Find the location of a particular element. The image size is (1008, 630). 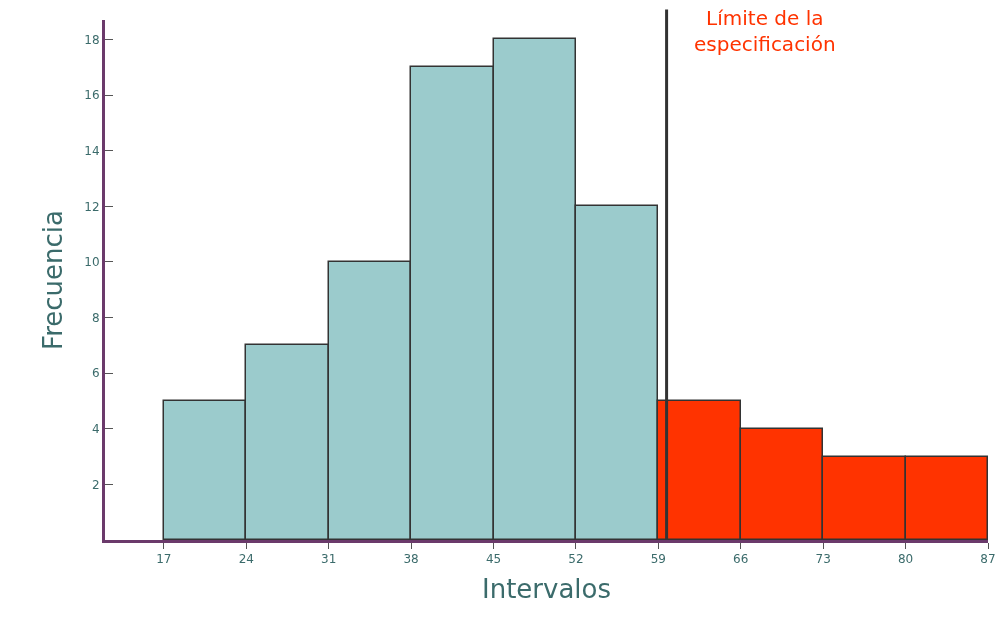

x-tick-label: 38 is located at coordinates (411, 559).